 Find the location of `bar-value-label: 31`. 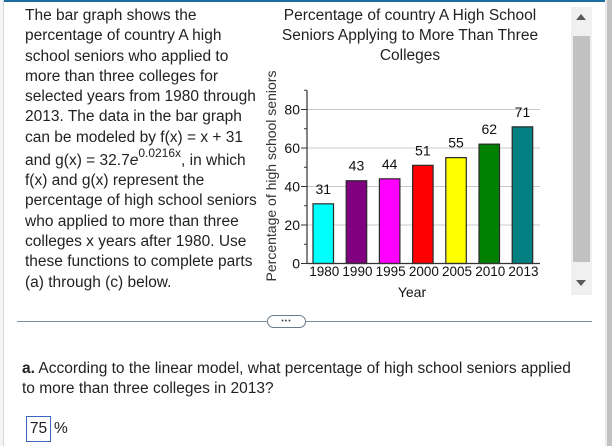

bar-value-label: 31 is located at coordinates (323, 189).